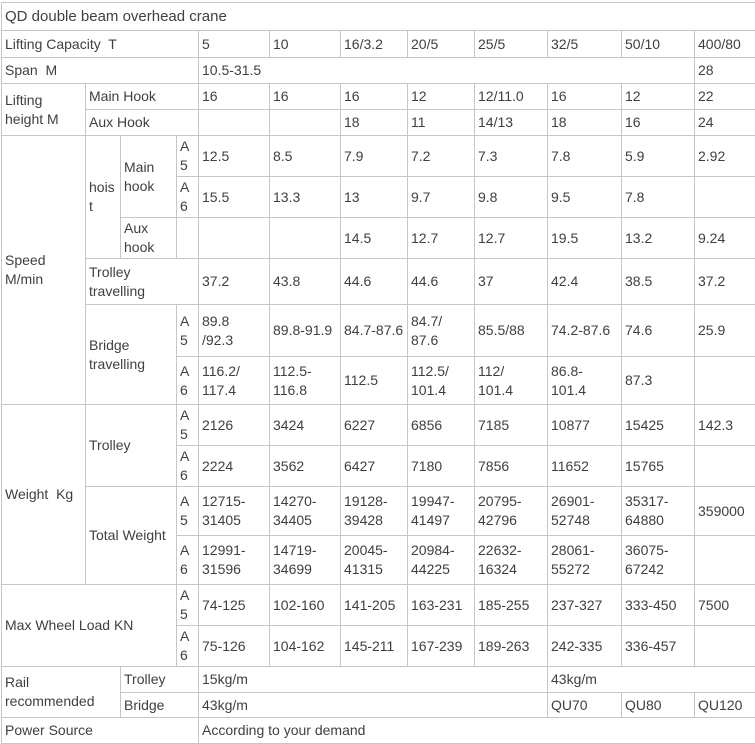  I want to click on hoist-aux-hook-label: Aux hook, so click(149, 238).